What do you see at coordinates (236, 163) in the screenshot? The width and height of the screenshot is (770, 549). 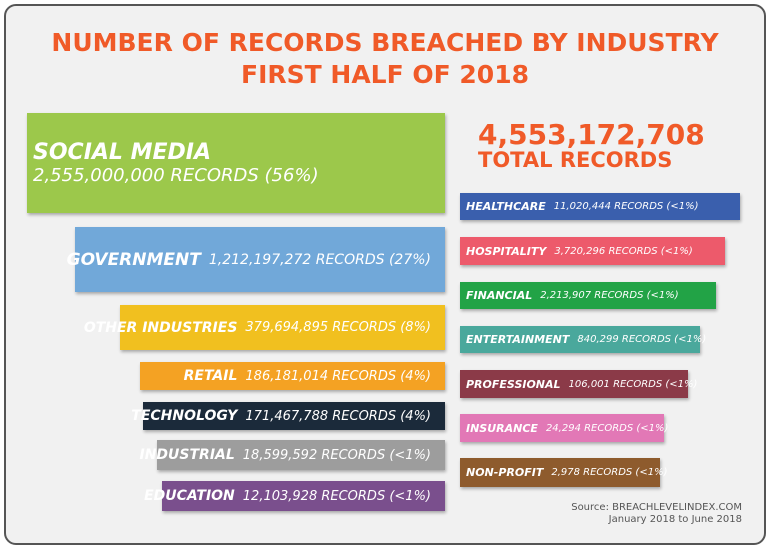 I see `industry-box: SOCIAL MEDIA 2,555,000,000 RECORDS (56%)` at bounding box center [236, 163].